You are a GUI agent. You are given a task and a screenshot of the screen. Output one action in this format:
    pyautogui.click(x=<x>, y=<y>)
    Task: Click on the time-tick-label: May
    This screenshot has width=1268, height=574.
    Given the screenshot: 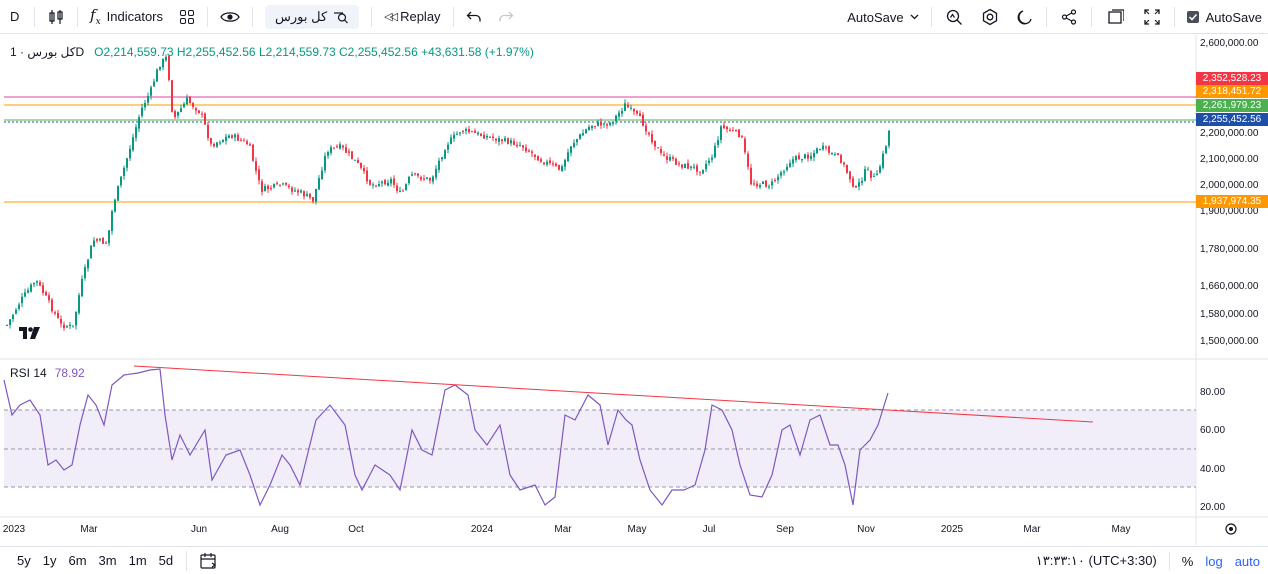 What is the action you would take?
    pyautogui.click(x=1121, y=529)
    